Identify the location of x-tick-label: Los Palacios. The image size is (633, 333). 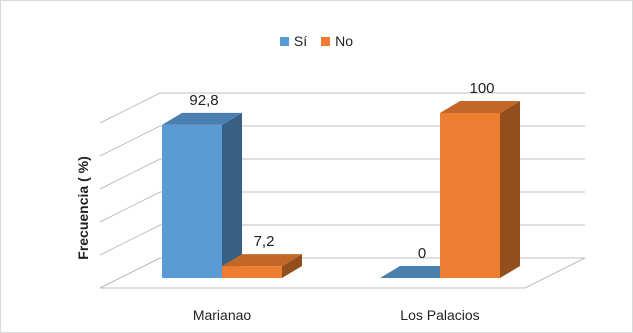
(439, 315).